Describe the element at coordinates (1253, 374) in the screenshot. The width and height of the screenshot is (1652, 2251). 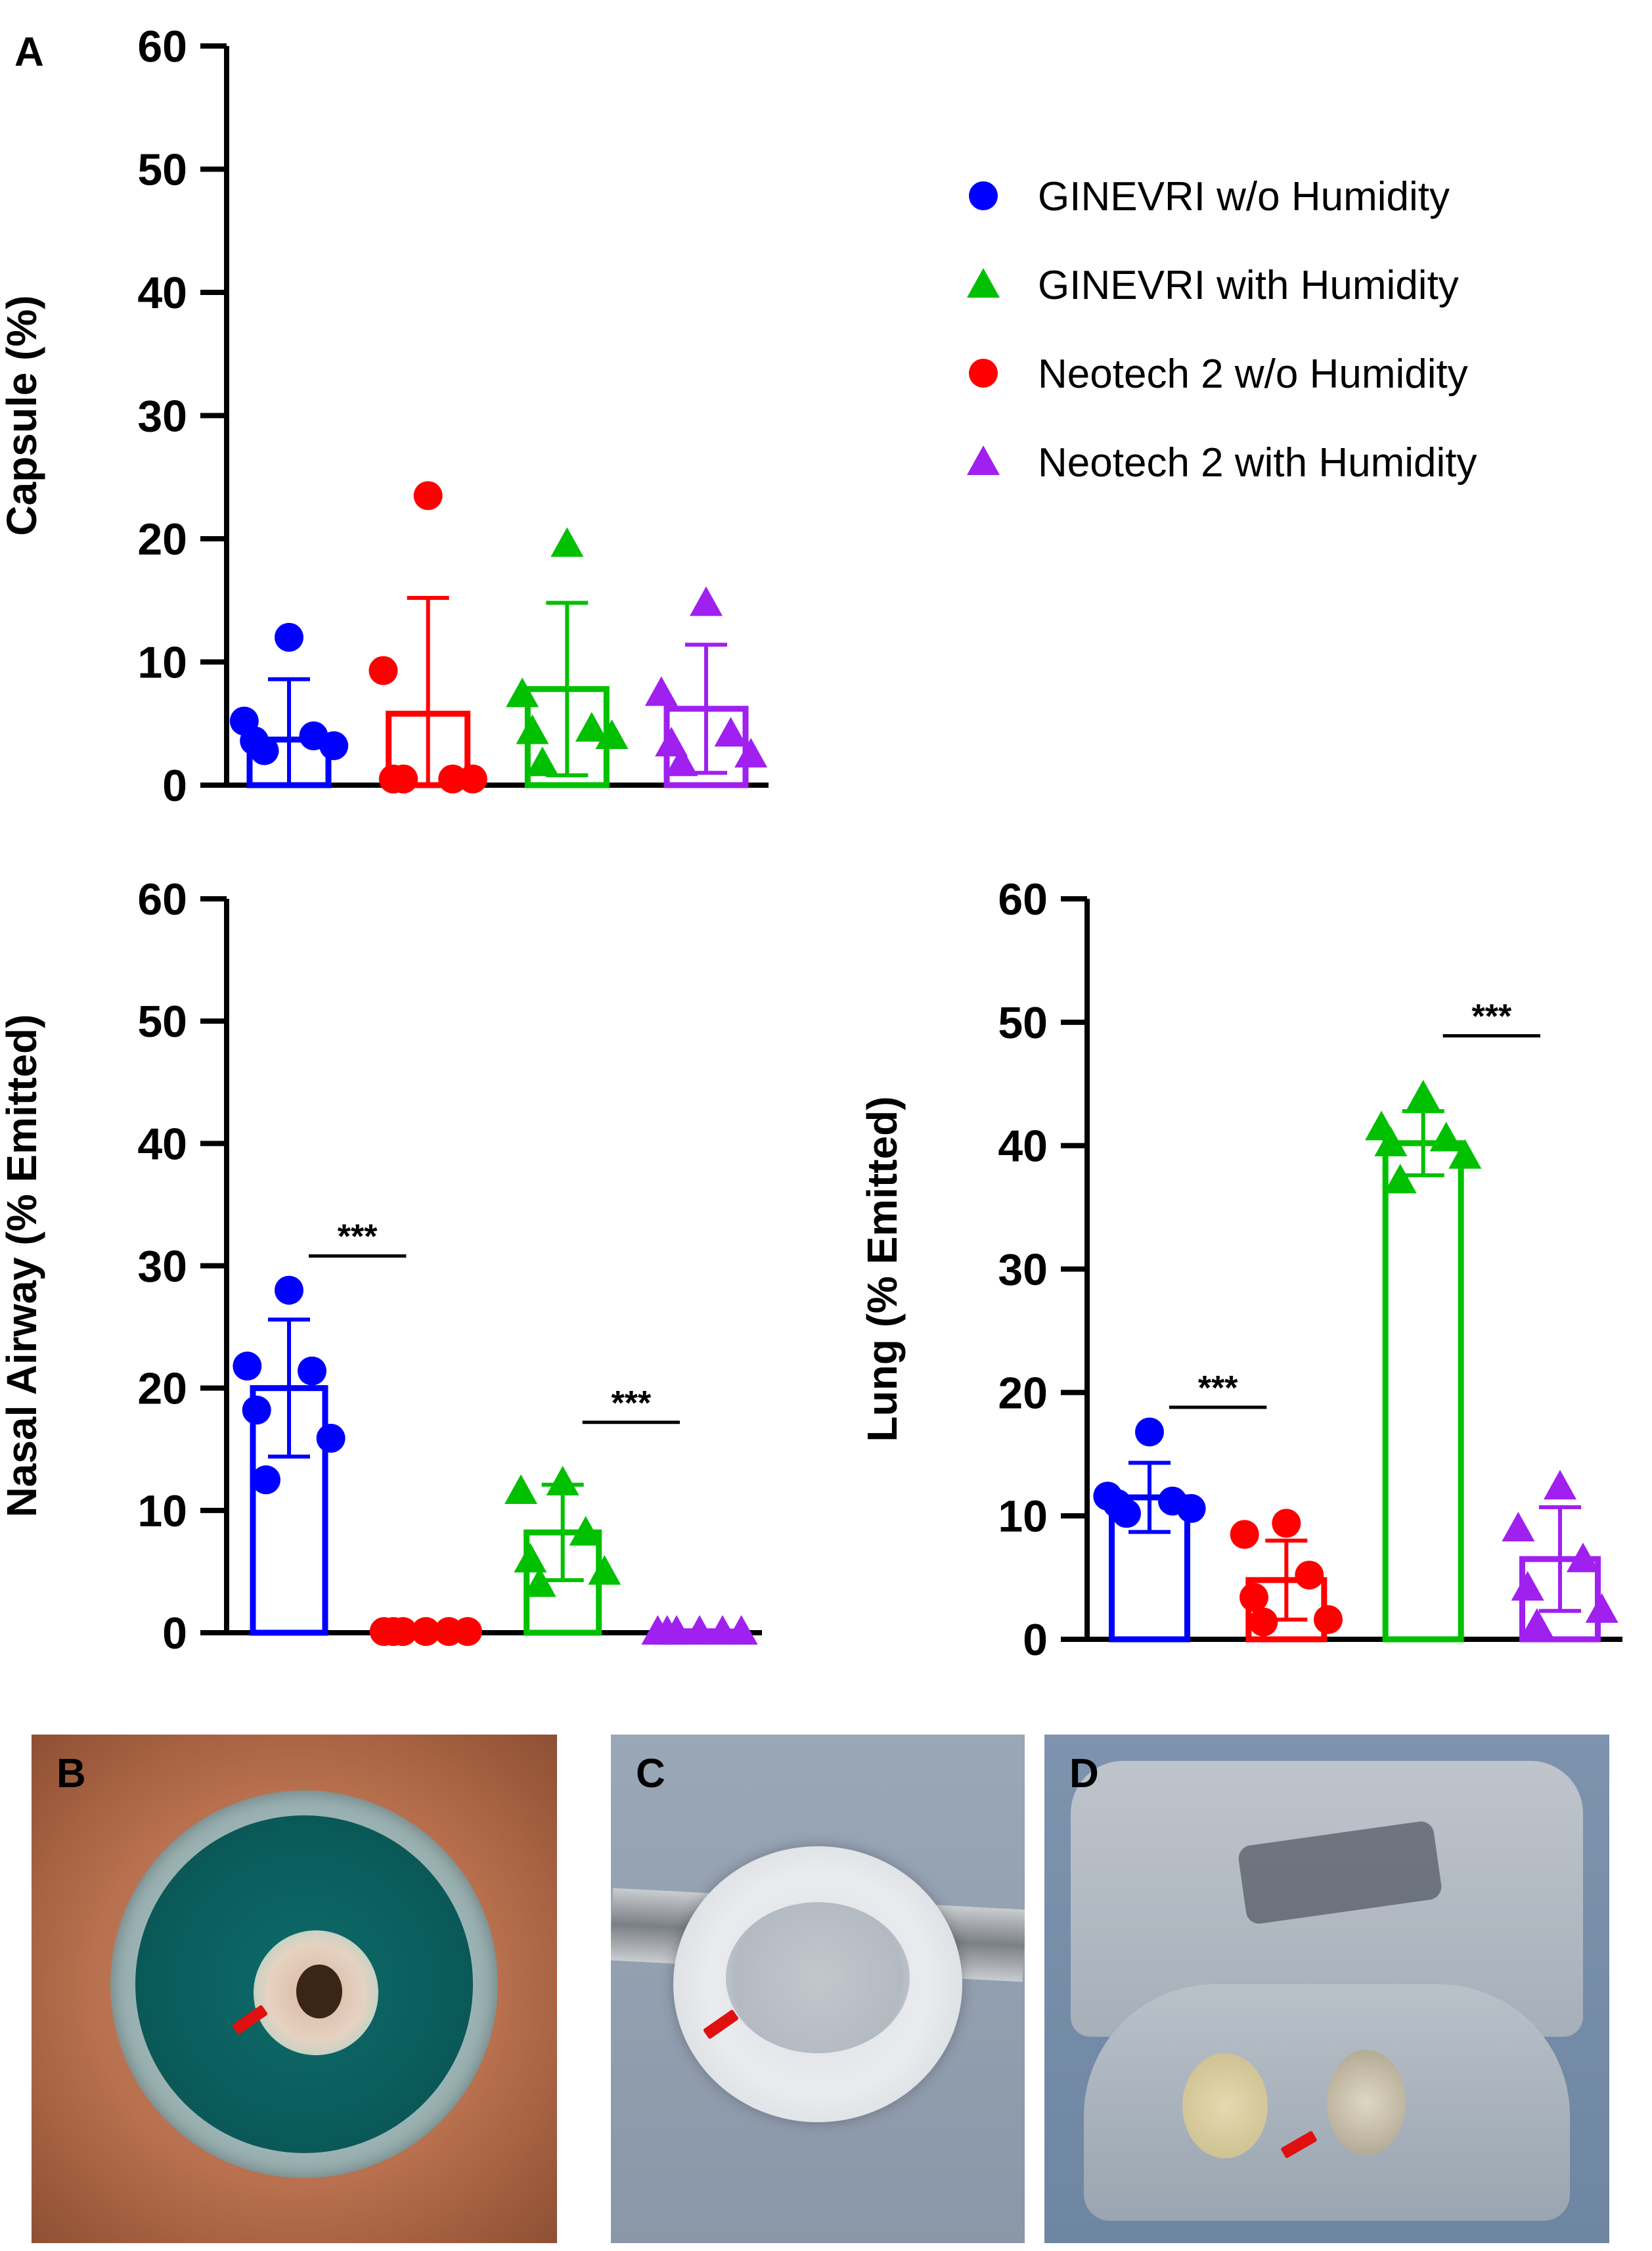
I see `legend-label: Neotech 2 w/o Humidity` at that location.